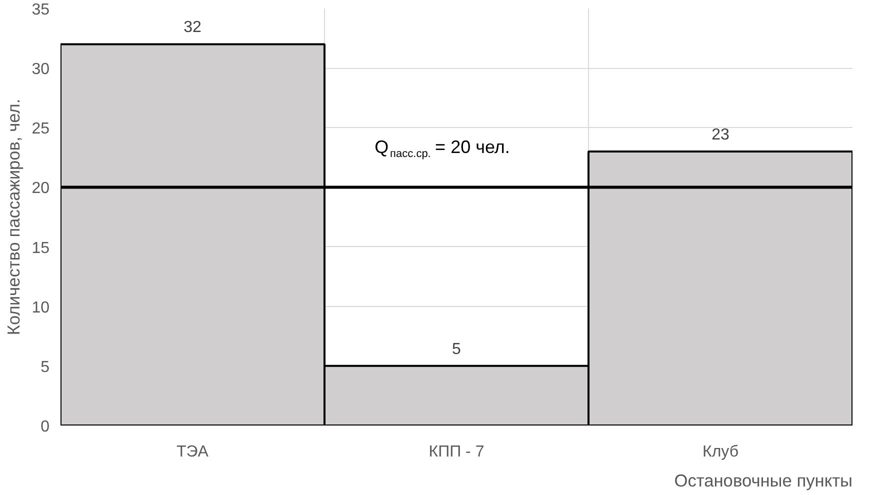 This screenshot has height=495, width=888. Describe the element at coordinates (457, 349) in the screenshot. I see `data-label: 5` at that location.